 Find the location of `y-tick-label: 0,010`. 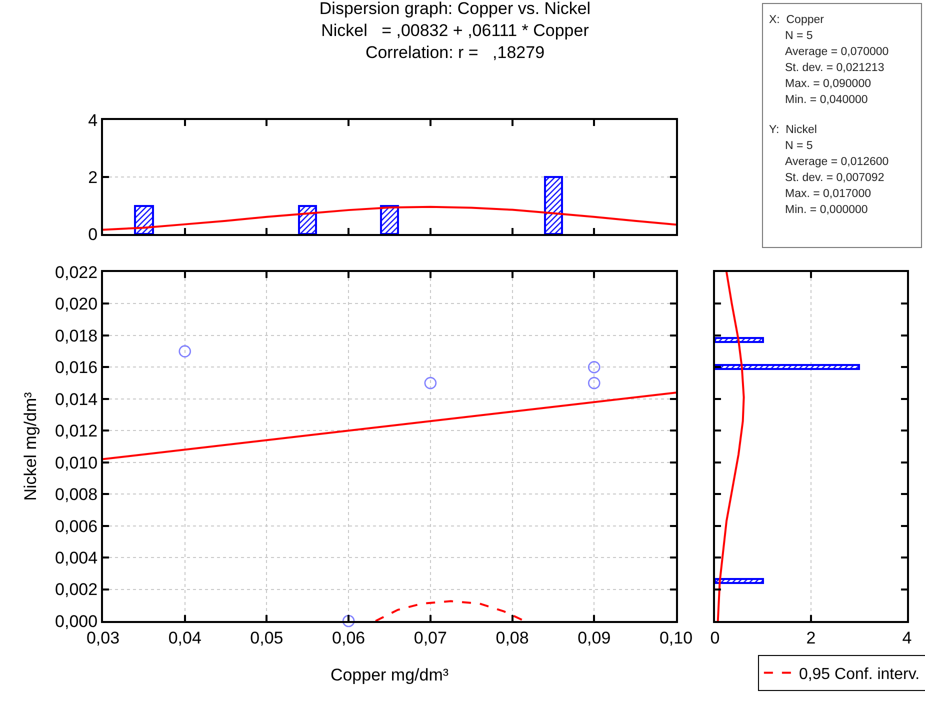

y-tick-label: 0,010 is located at coordinates (76, 462).